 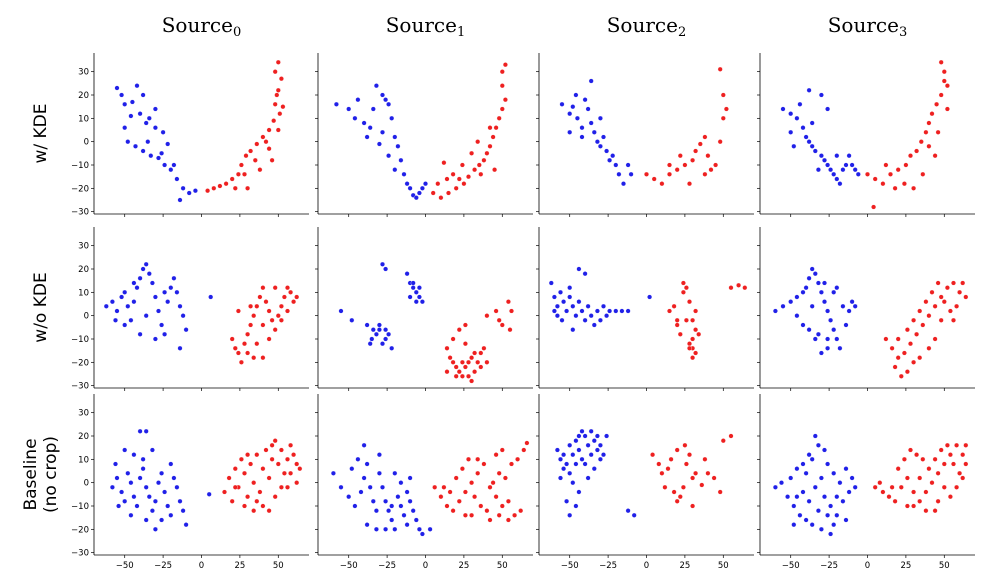 I want to click on x-tick-label: −50, so click(x=570, y=566).